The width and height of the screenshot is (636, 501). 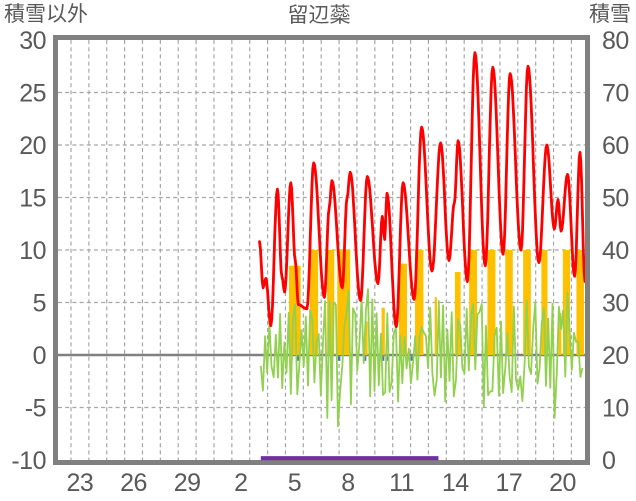 I want to click on green-variation-line, so click(x=421, y=358).